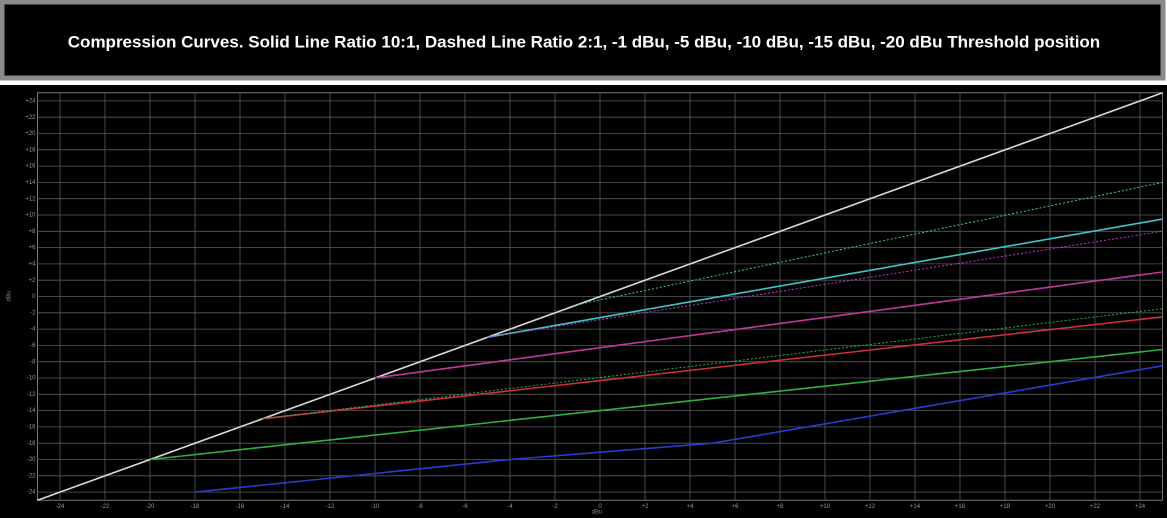 Image resolution: width=1167 pixels, height=518 pixels. Describe the element at coordinates (31, 493) in the screenshot. I see `y-tick-label: -24` at that location.